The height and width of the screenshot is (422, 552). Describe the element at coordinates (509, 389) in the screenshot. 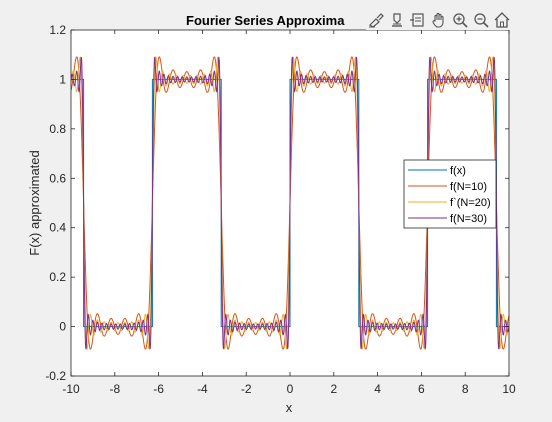

I see `x-tick-label: 10` at that location.